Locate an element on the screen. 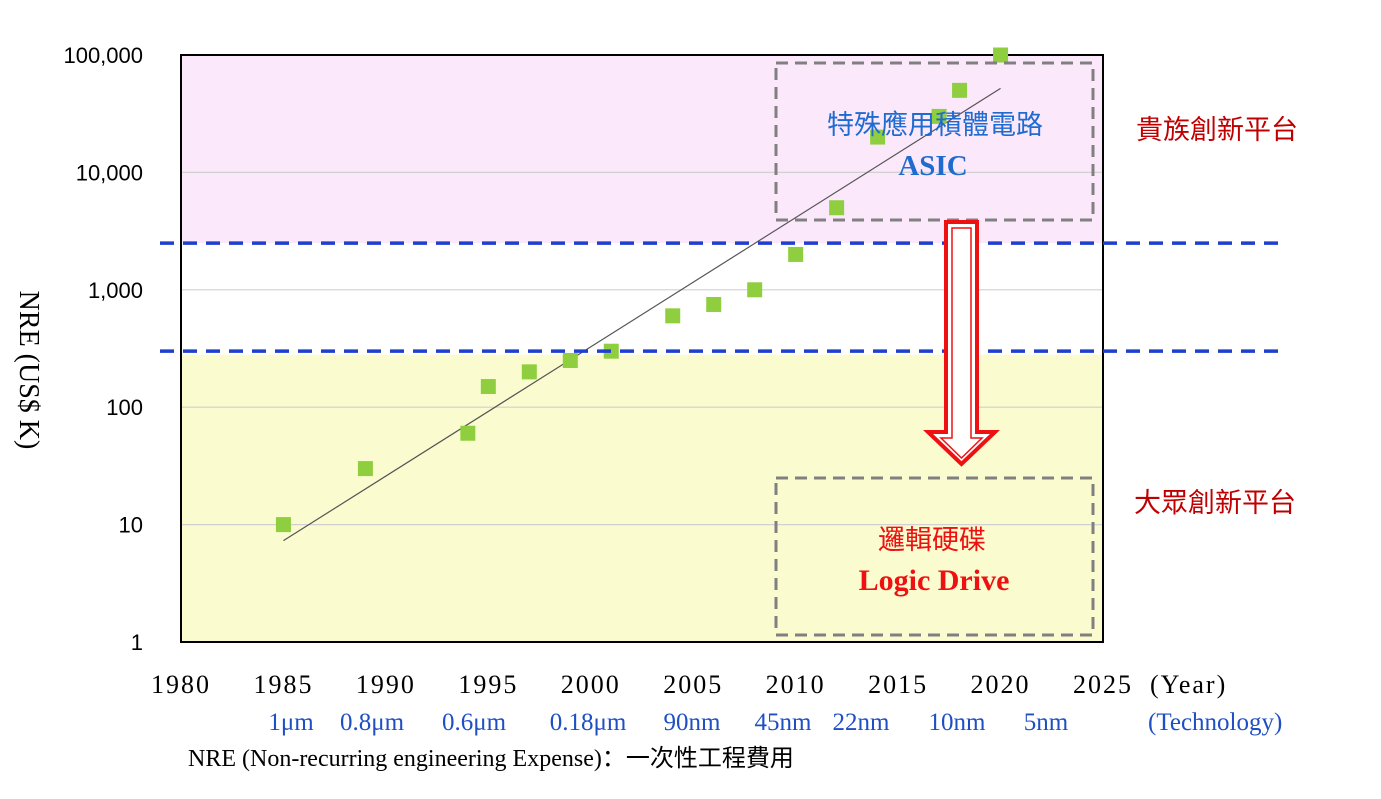 This screenshot has height=799, width=1381. technology-label: 10nm is located at coordinates (958, 722).